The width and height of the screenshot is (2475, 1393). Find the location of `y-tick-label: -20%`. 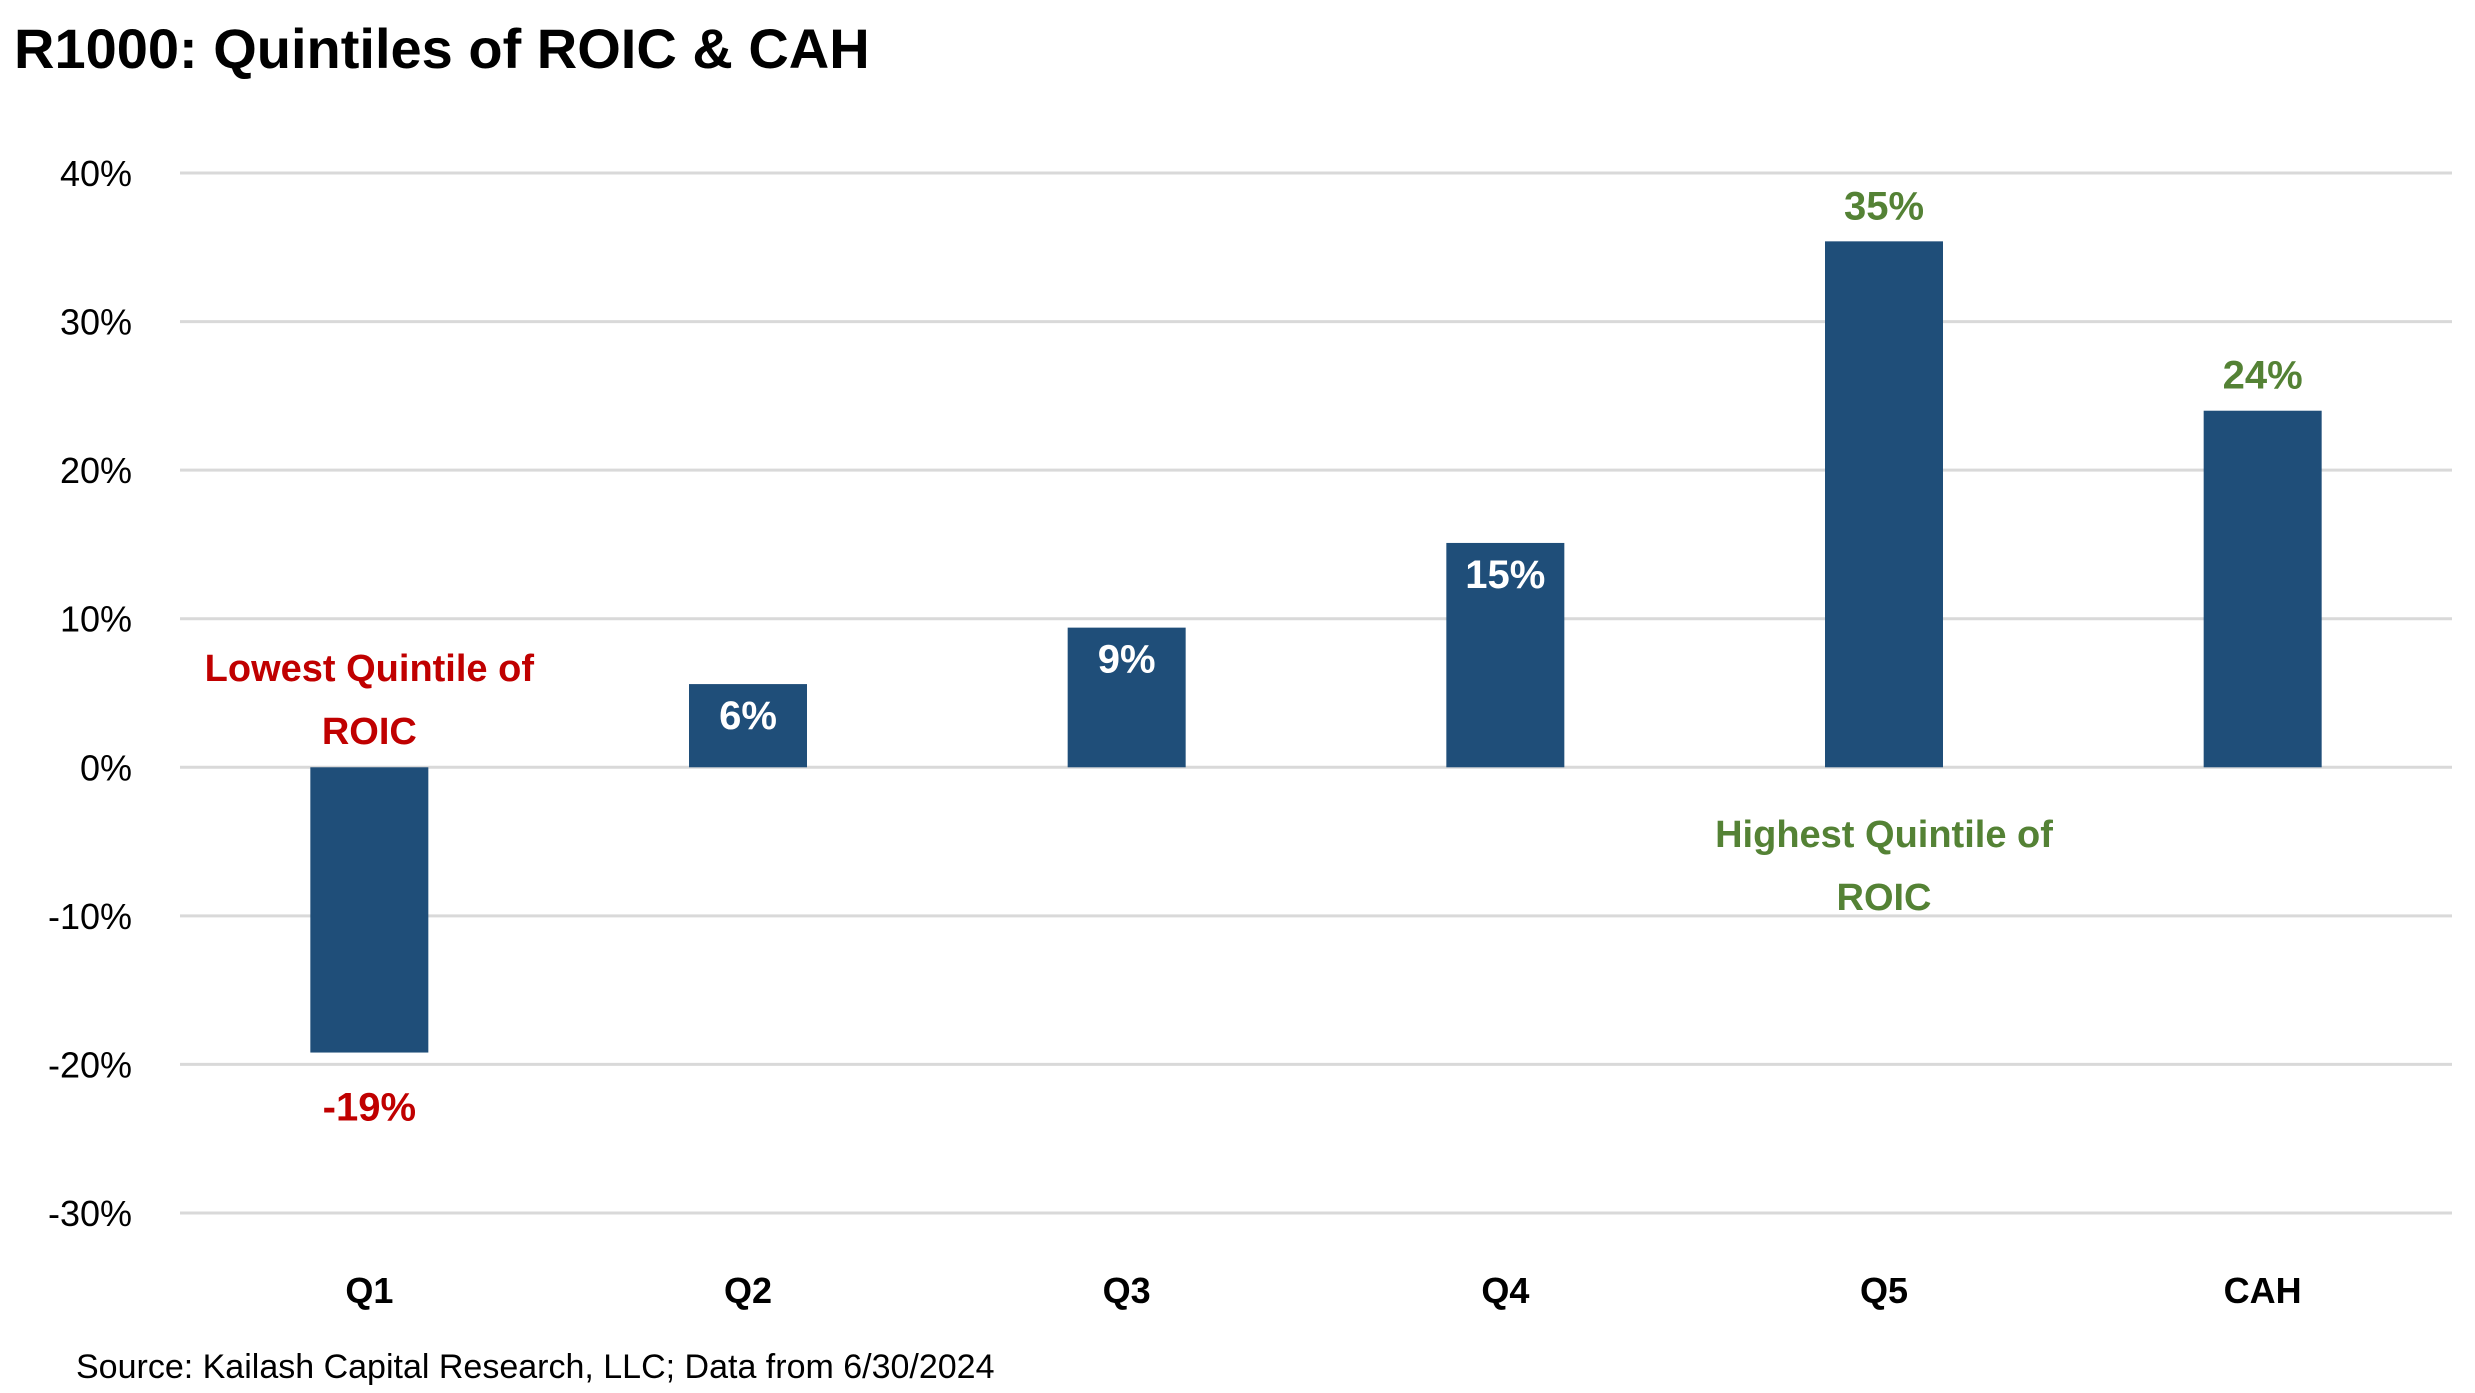

y-tick-label: -20% is located at coordinates (90, 1064).